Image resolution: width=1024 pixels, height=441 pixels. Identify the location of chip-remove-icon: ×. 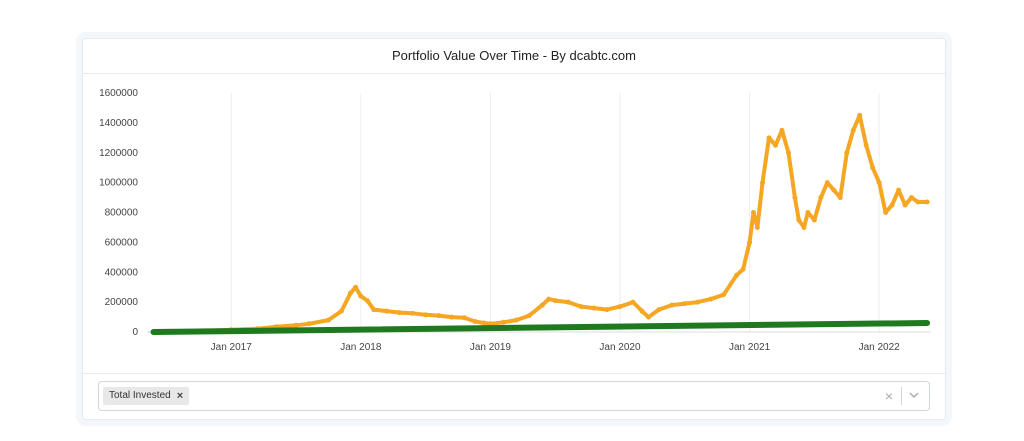
(180, 396).